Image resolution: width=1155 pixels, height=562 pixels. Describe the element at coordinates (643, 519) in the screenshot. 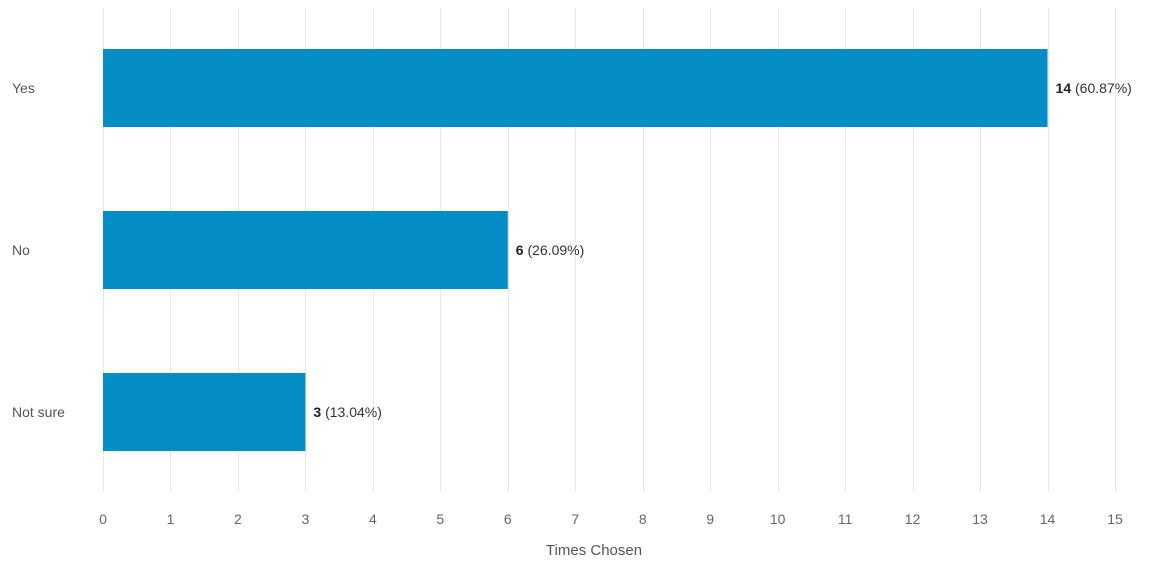

I see `x-tick-label: 8` at that location.